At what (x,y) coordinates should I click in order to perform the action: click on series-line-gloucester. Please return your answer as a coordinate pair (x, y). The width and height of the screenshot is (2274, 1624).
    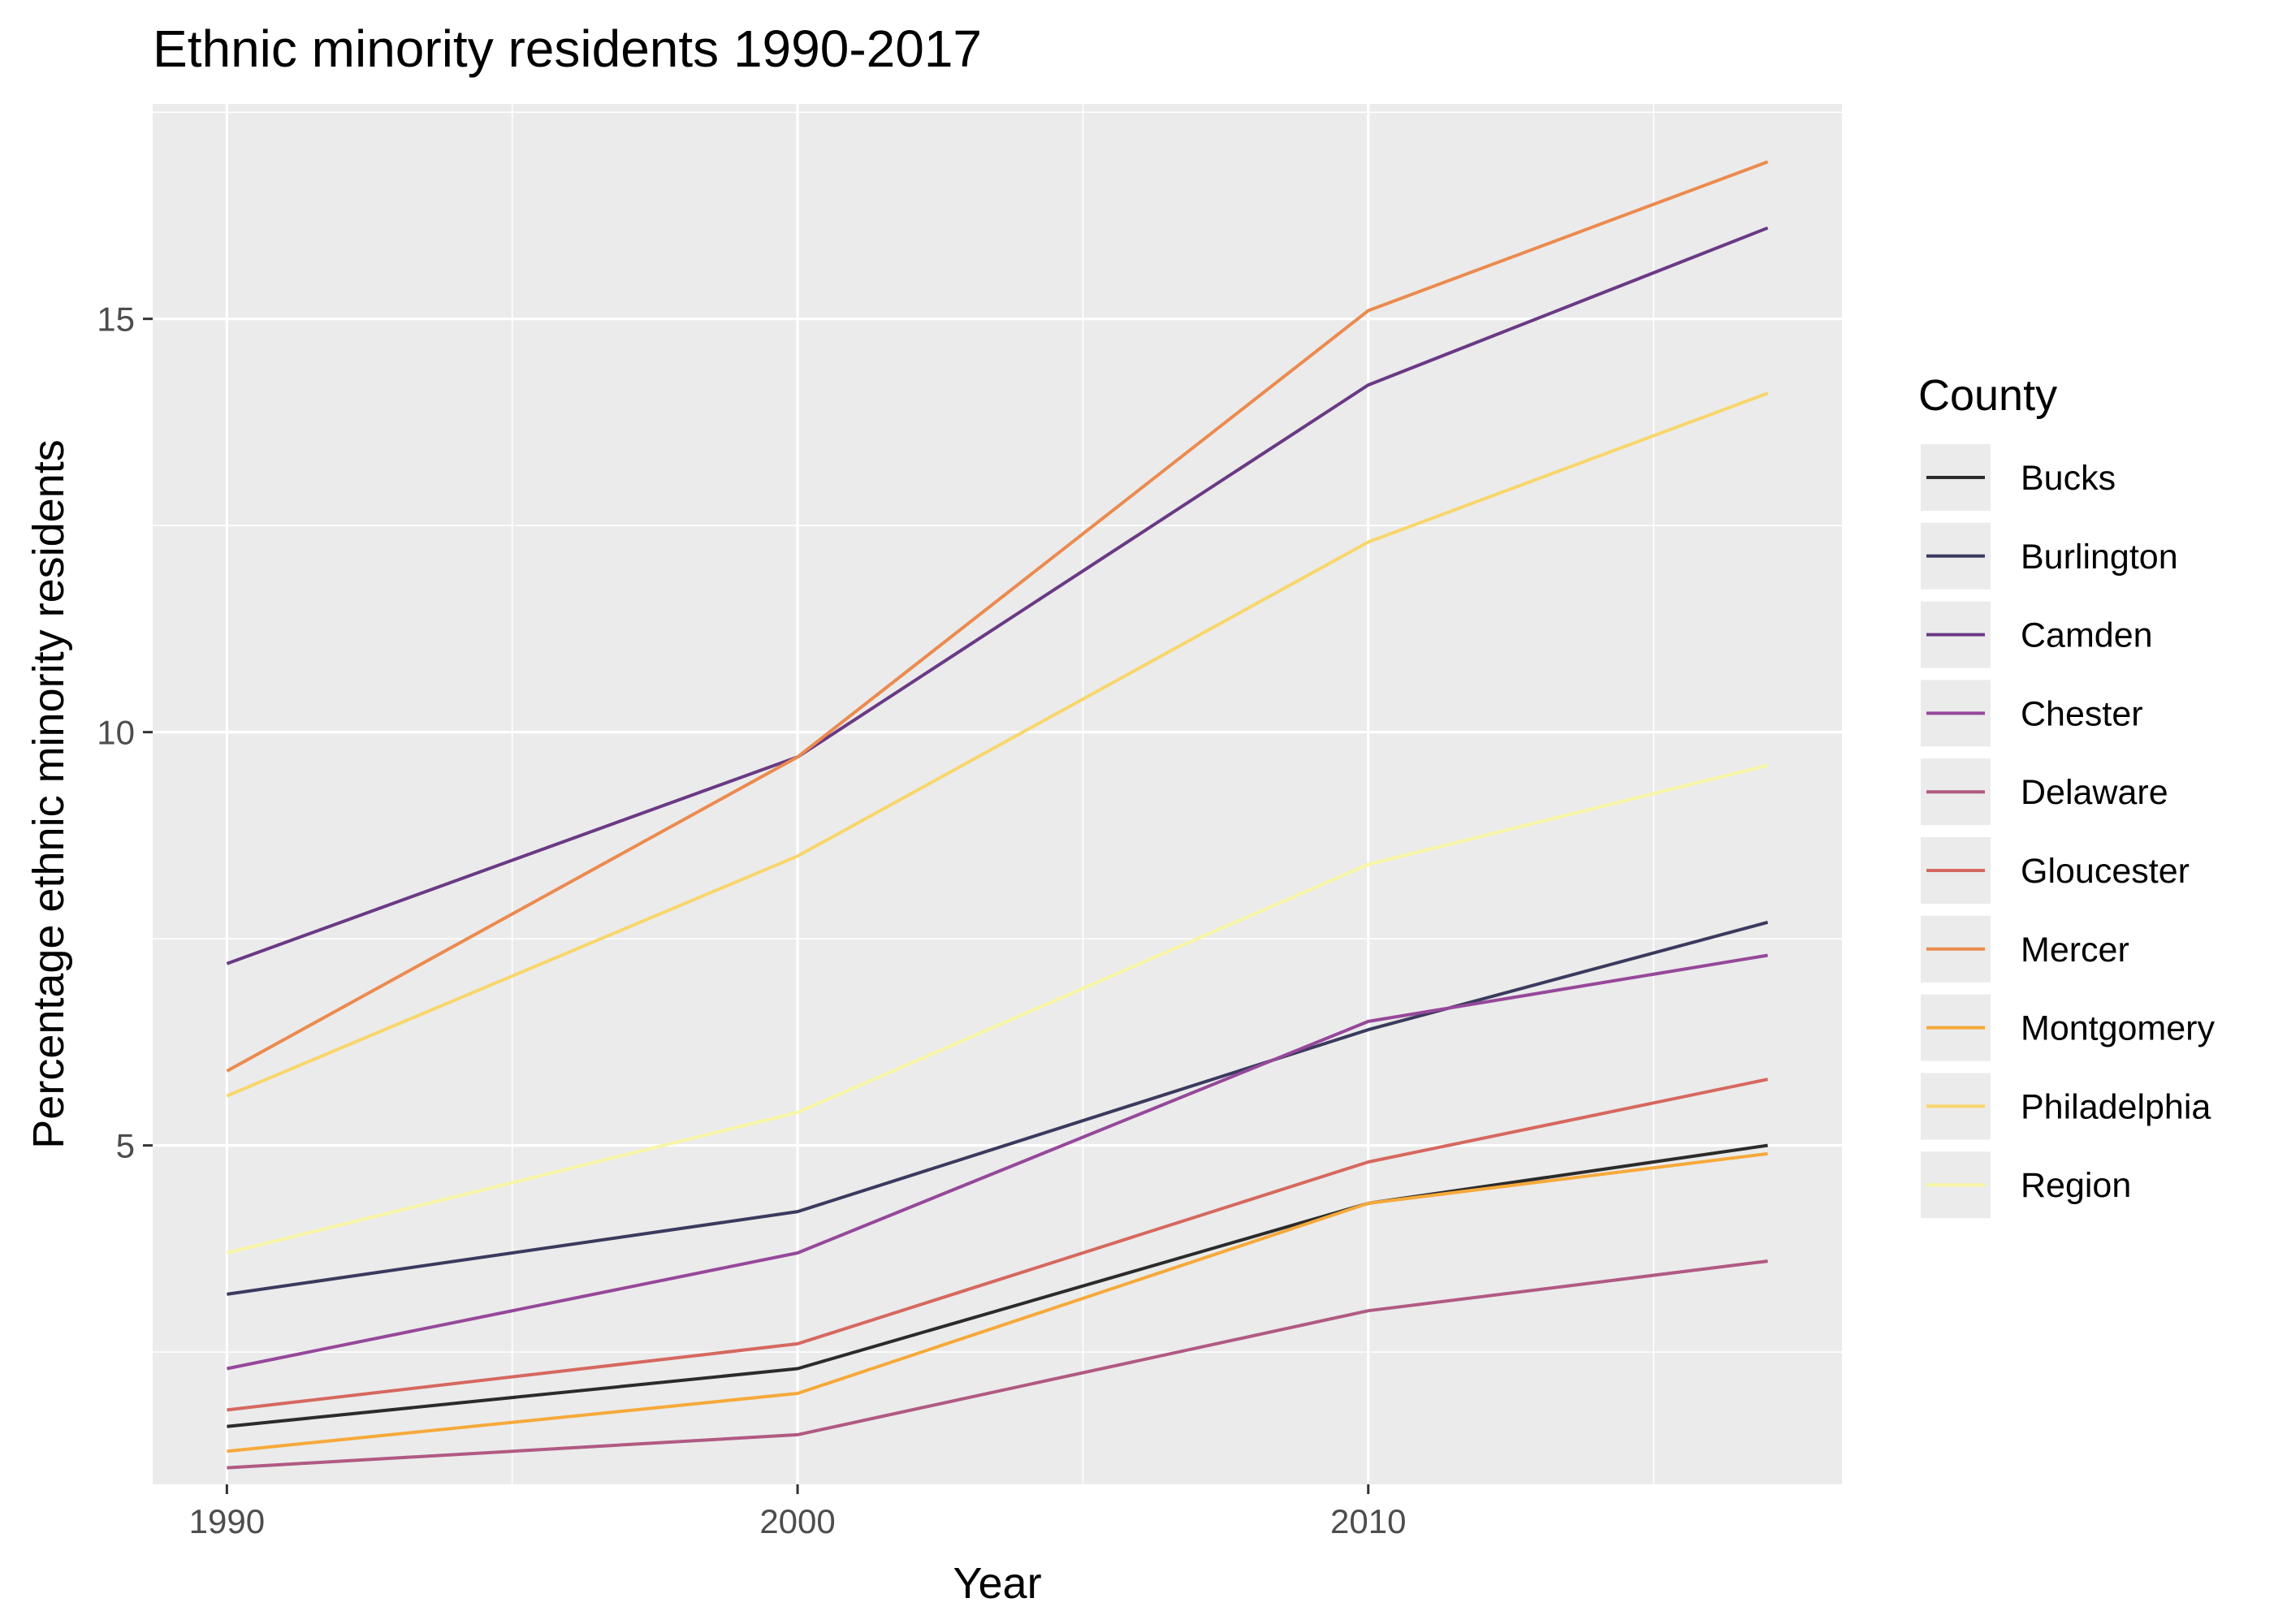
    Looking at the image, I should click on (998, 1245).